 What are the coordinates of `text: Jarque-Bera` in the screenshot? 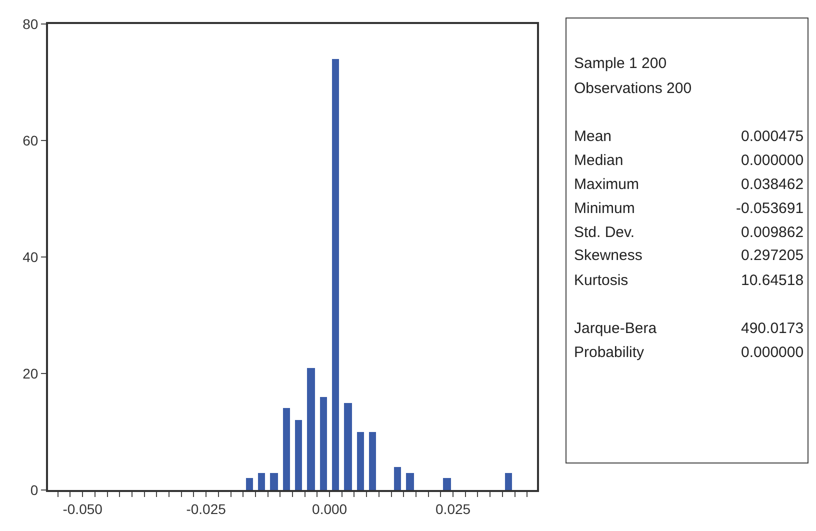 It's located at (616, 328).